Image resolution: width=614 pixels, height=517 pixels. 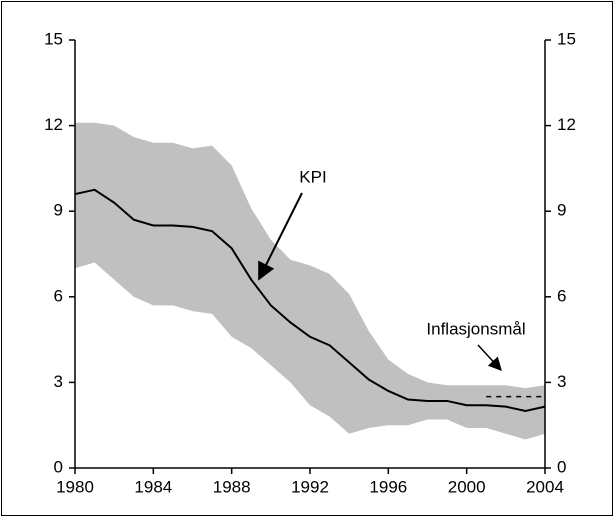 I want to click on y-tick-label: 15, so click(x=53, y=38).